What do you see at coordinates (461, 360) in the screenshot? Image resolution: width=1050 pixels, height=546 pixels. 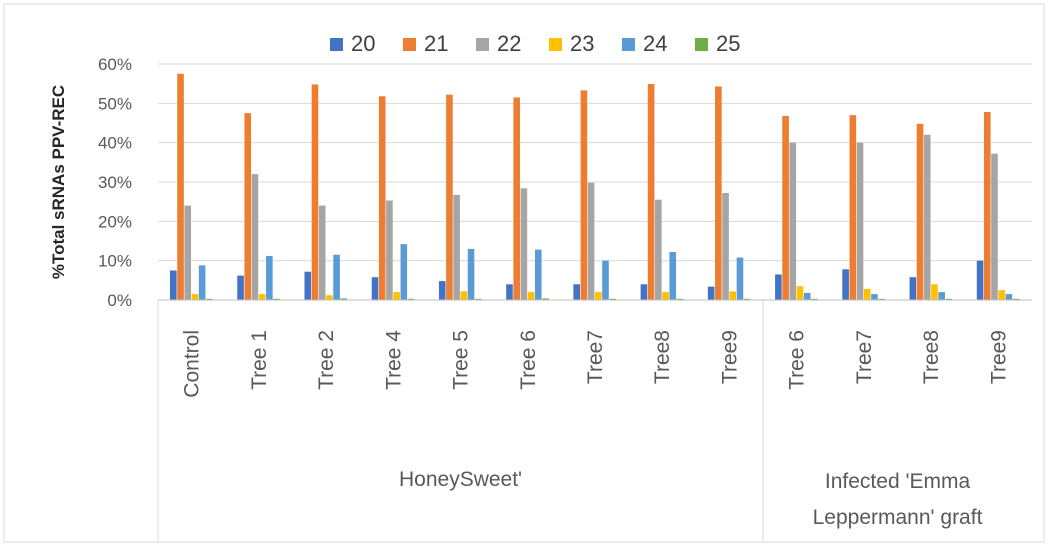 I see `category-label: Tree 5` at bounding box center [461, 360].